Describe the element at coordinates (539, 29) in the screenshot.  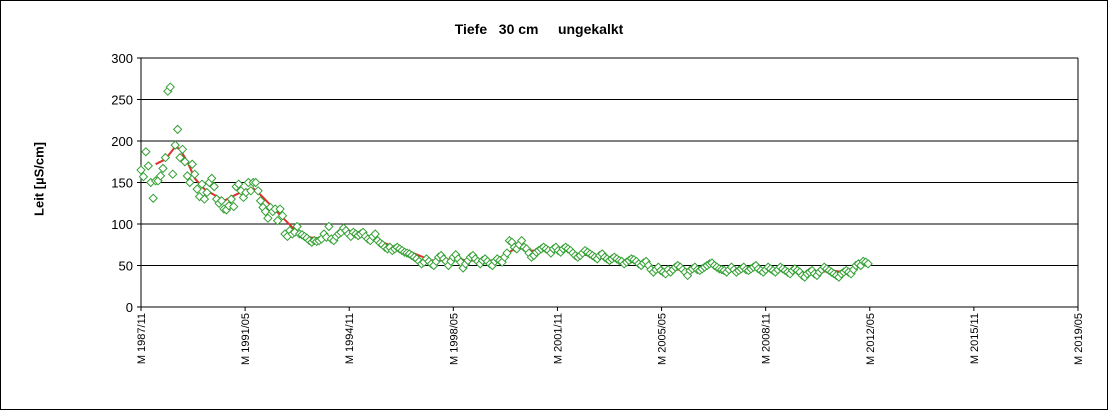
I see `chart-title: Tiefe 30 cm ungekalkt` at that location.